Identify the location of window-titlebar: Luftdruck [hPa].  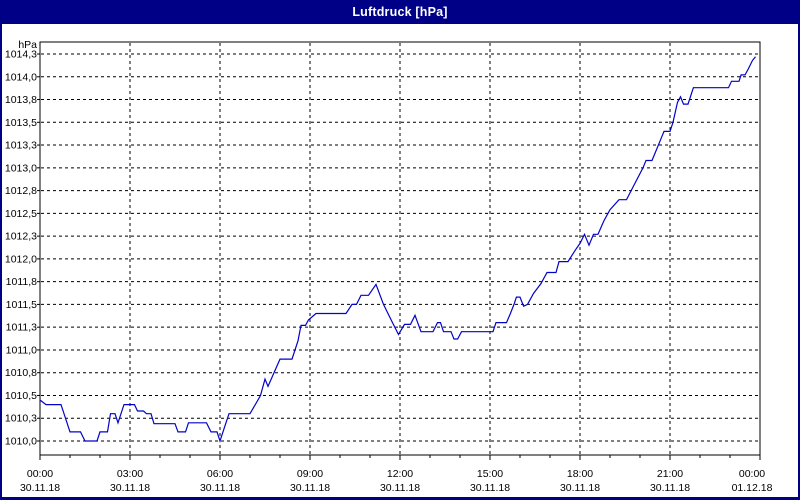
(400, 12).